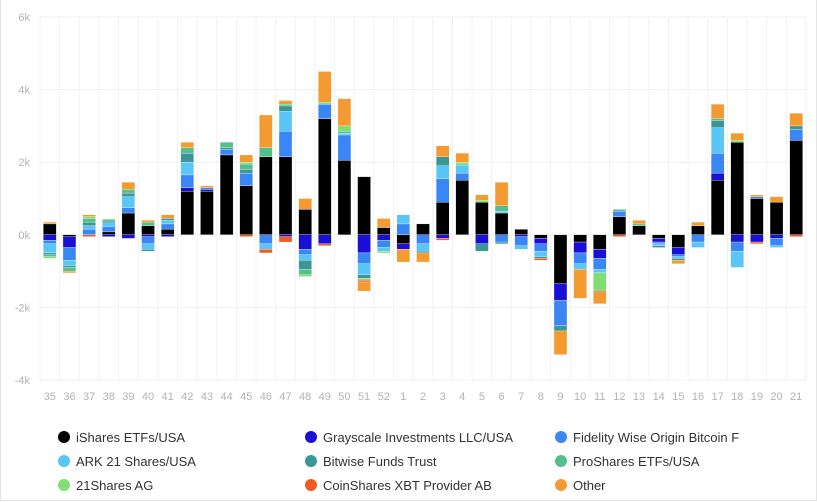 This screenshot has width=817, height=502. I want to click on legend-item: ARK 21 Shares/USA, so click(181, 461).